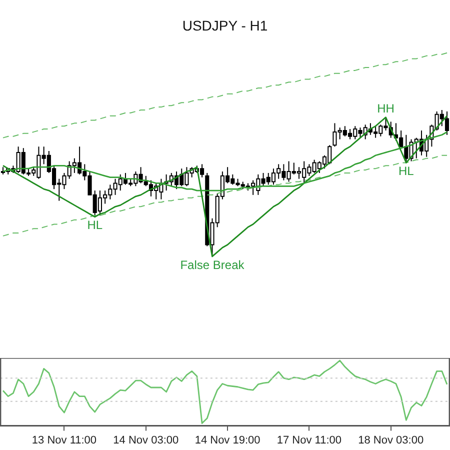 Image resolution: width=450 pixels, height=450 pixels. What do you see at coordinates (213, 265) in the screenshot?
I see `annotation: False Break` at bounding box center [213, 265].